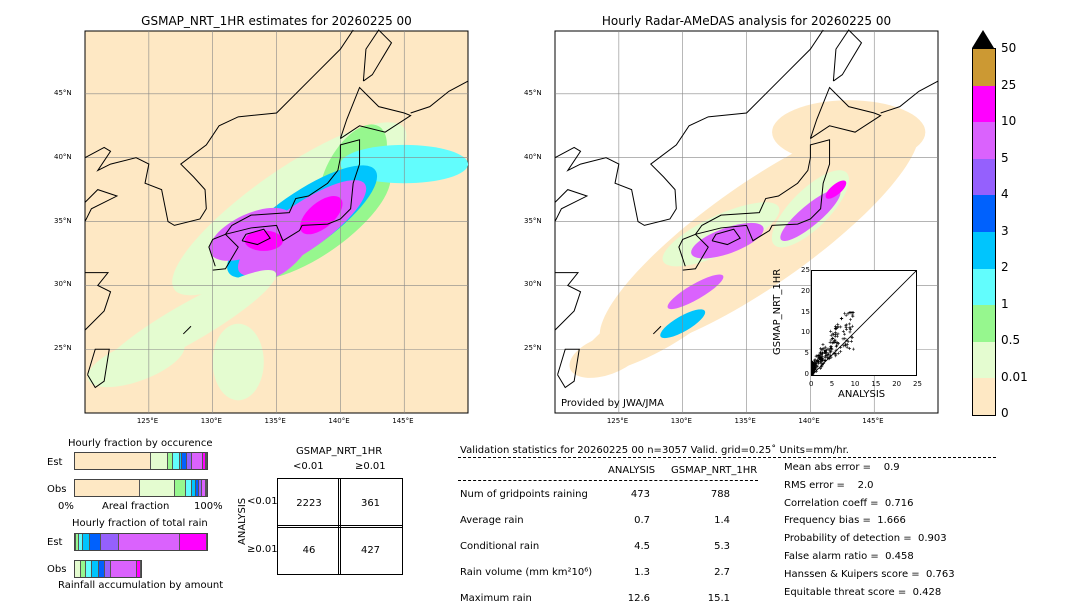 Image resolution: width=1080 pixels, height=612 pixels. What do you see at coordinates (849, 503) in the screenshot?
I see `stats-score: Correlation coeff = 0.716` at bounding box center [849, 503].